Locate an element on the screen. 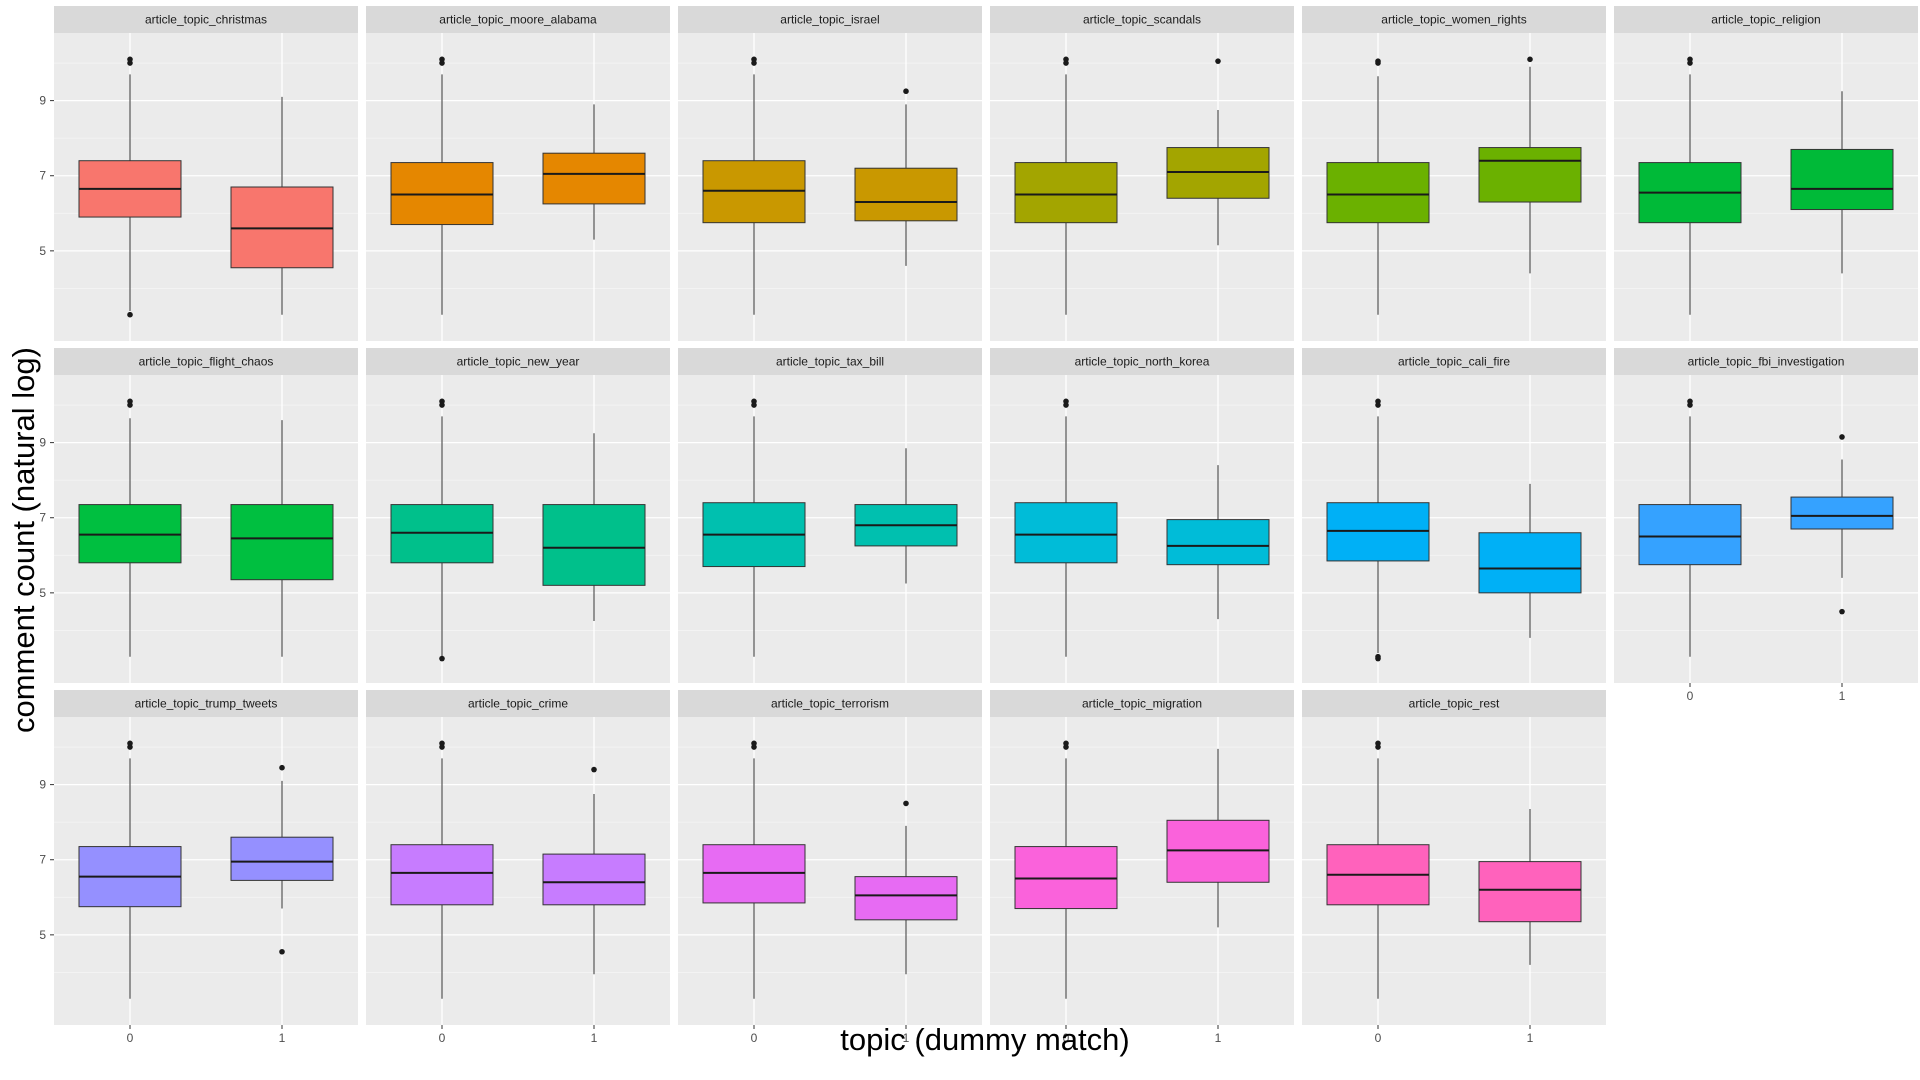 This screenshot has width=1920, height=1080. facet-title: article_topic_religion is located at coordinates (1765, 20).